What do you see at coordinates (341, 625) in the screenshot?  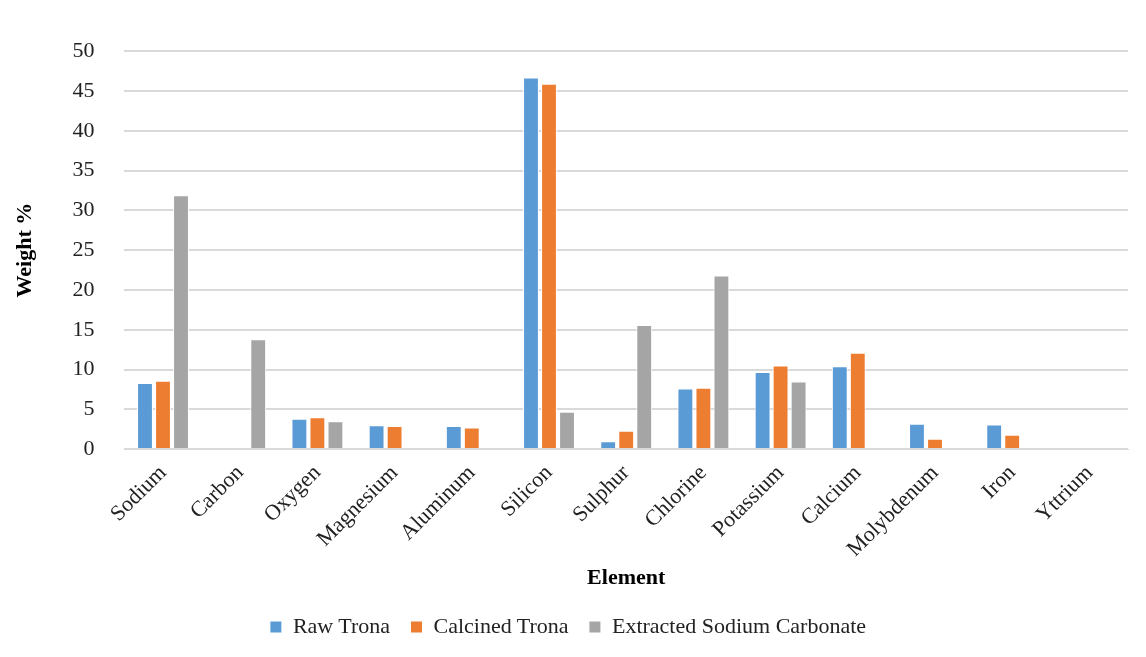 I see `legend-label: Raw Trona` at bounding box center [341, 625].